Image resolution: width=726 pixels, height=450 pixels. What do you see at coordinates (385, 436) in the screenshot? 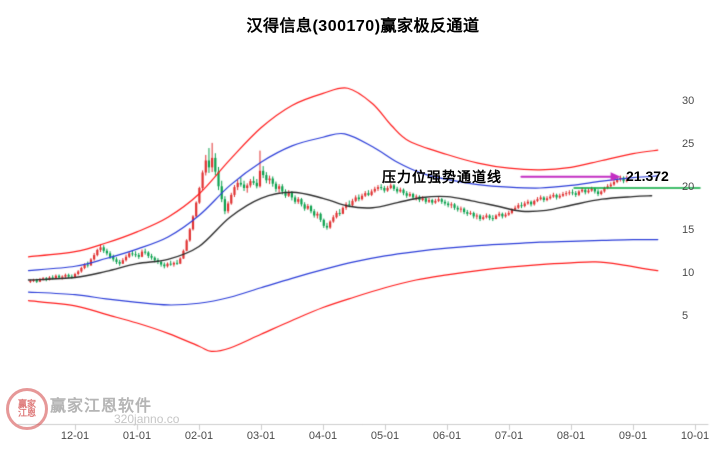
I see `x-axis-label: 05-01` at bounding box center [385, 436].